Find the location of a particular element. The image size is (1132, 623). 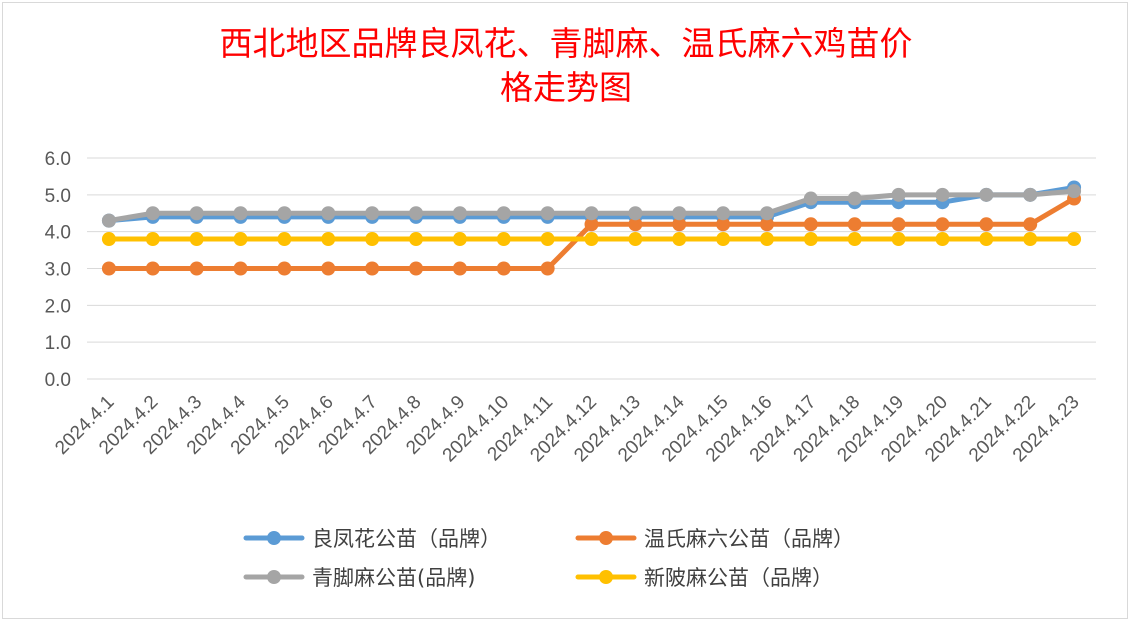

legend-label: 良凤花公苗（品牌） is located at coordinates (406, 539).